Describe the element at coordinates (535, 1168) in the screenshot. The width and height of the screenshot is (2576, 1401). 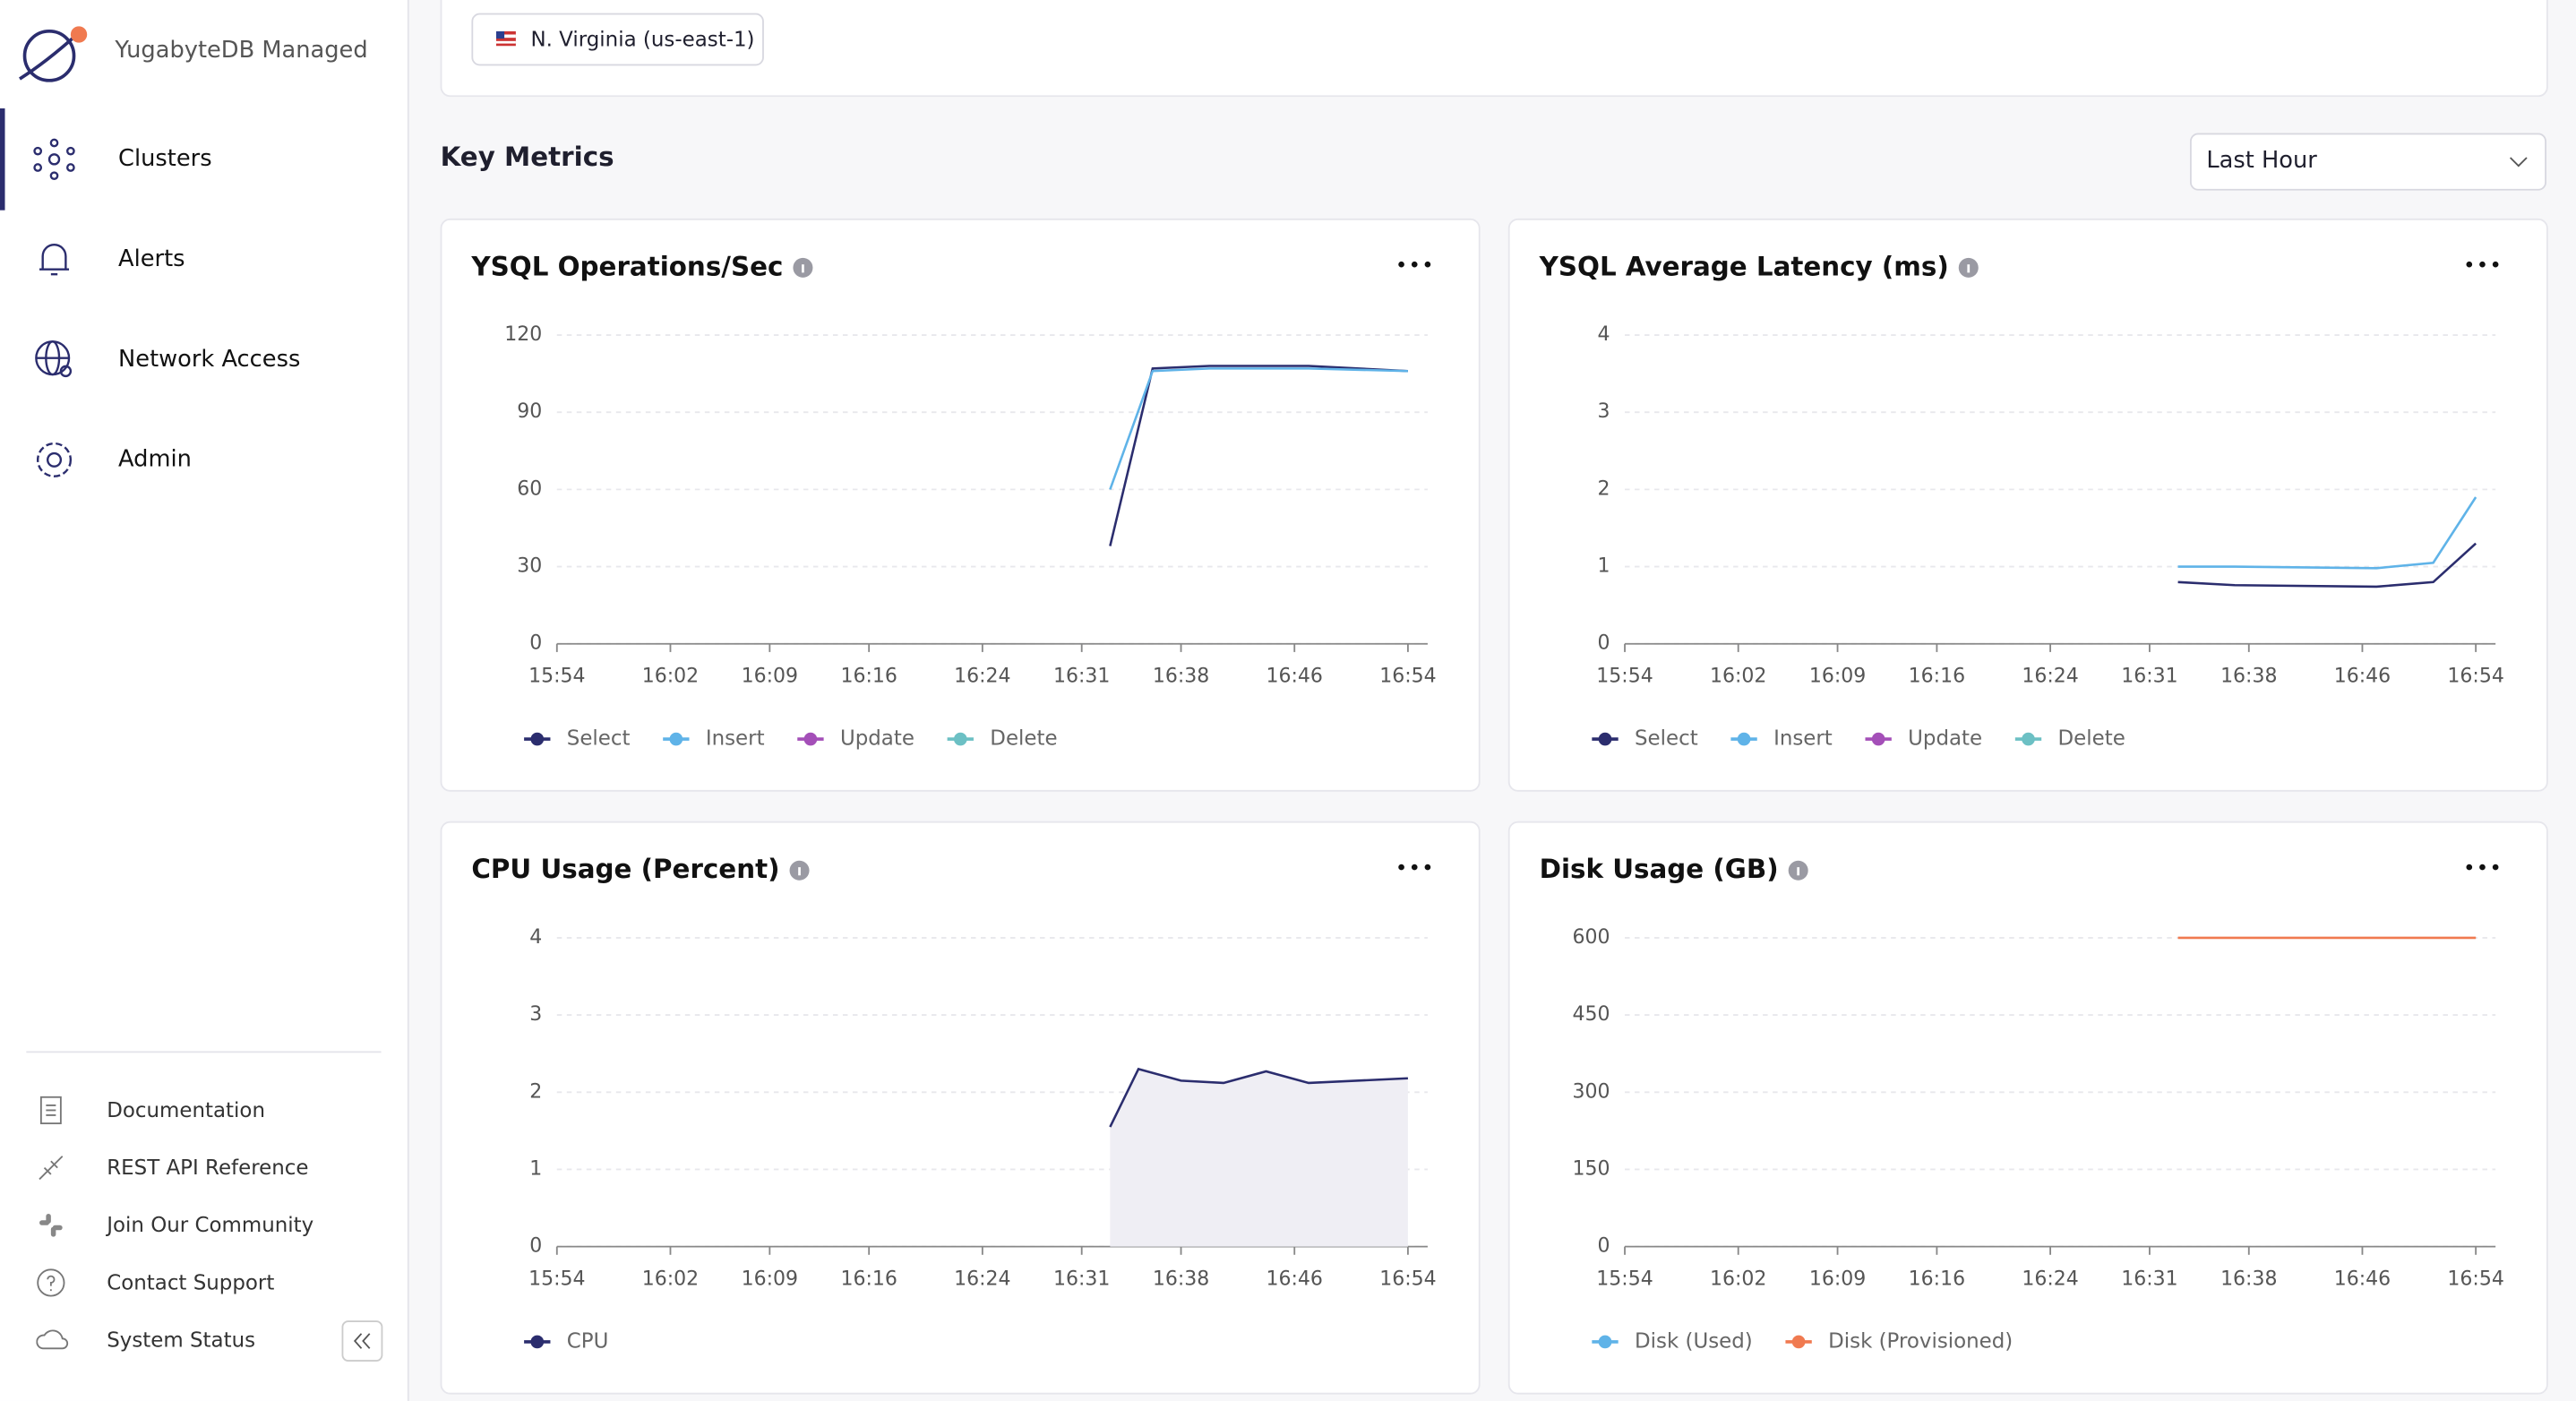
I see `y-tick-label: 1` at that location.